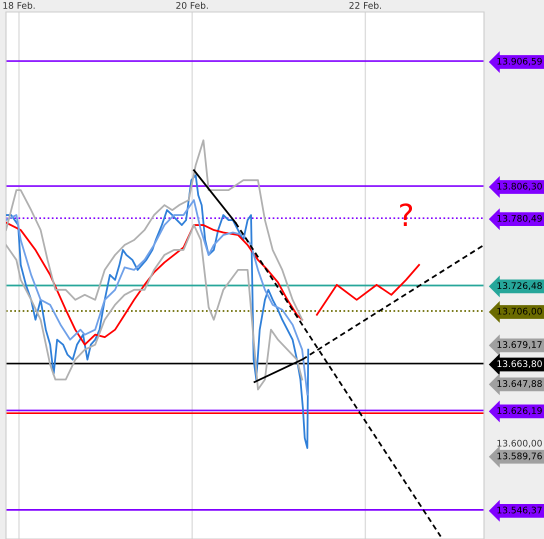 The height and width of the screenshot is (539, 544). Describe the element at coordinates (192, 5) in the screenshot. I see `x-tick-label: 20 Feb.` at that location.